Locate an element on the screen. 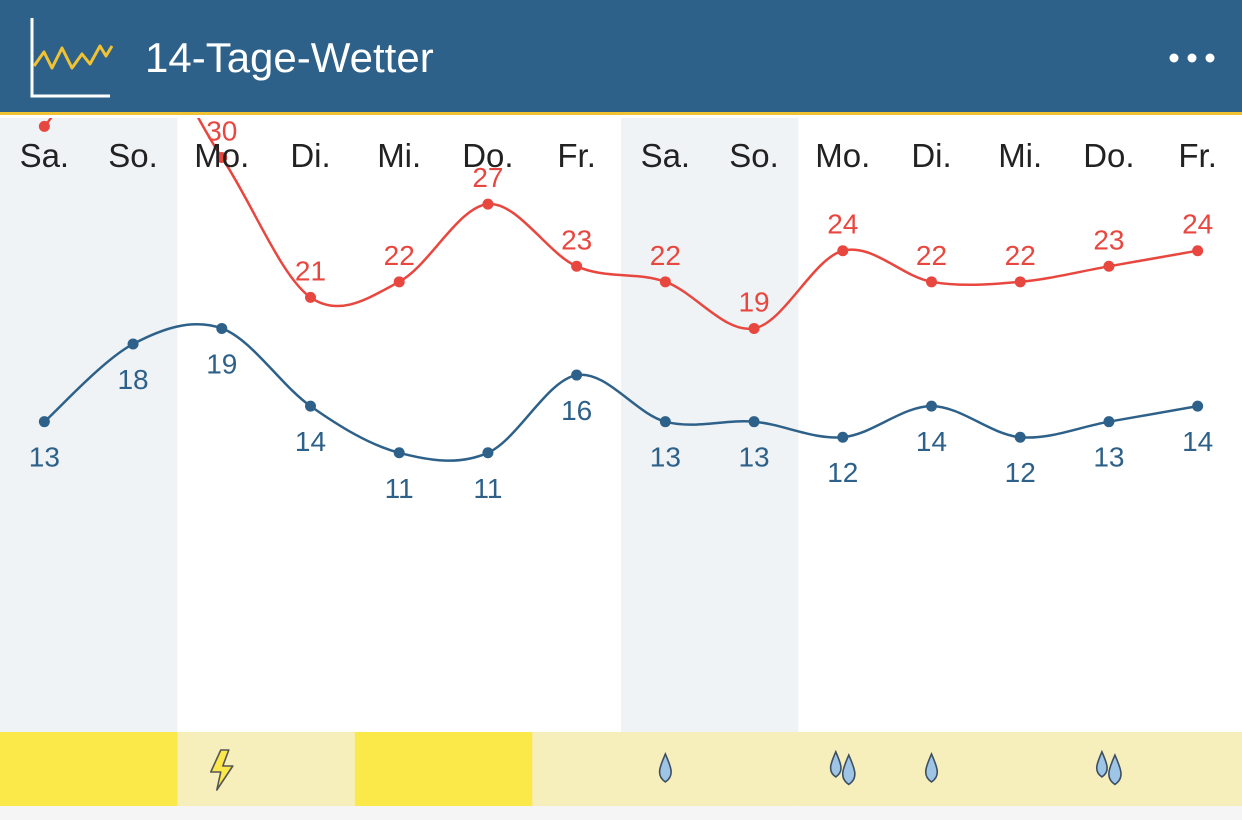 The width and height of the screenshot is (1242, 820). max-temperature-value-label: 30 is located at coordinates (221, 132).